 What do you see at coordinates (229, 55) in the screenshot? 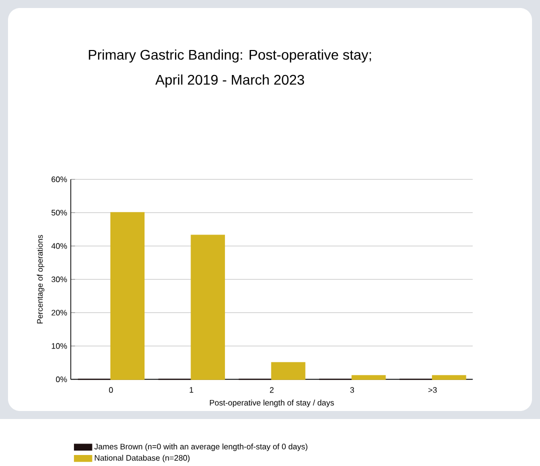
I see `chart-title: Primary Gastric Banding: Post-operative stay;` at bounding box center [229, 55].